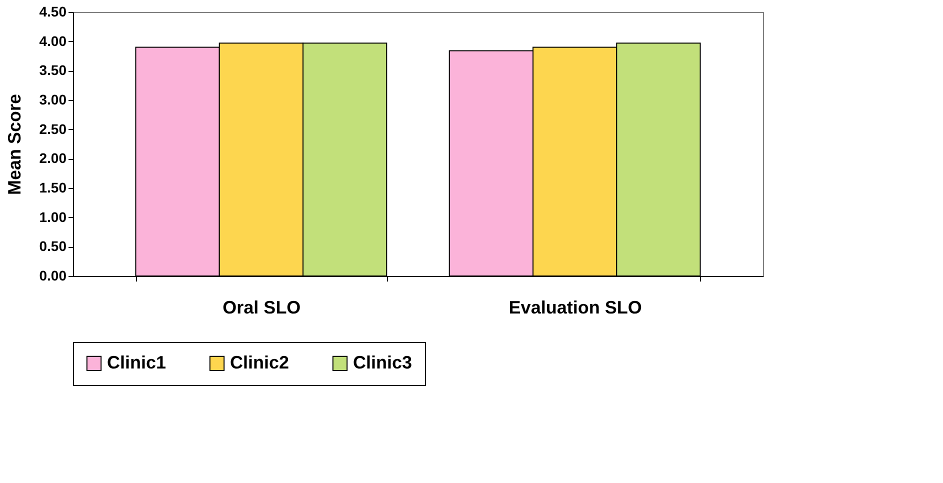 The height and width of the screenshot is (483, 943). What do you see at coordinates (261, 308) in the screenshot?
I see `x-tick-label: Oral SLO` at bounding box center [261, 308].